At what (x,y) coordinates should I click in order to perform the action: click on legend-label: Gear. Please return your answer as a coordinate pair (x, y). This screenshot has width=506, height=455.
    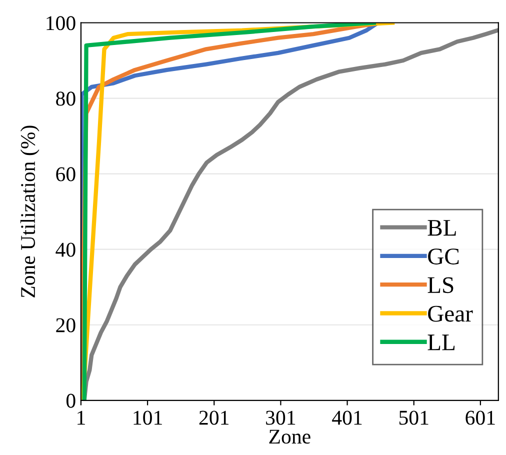
    Looking at the image, I should click on (450, 314).